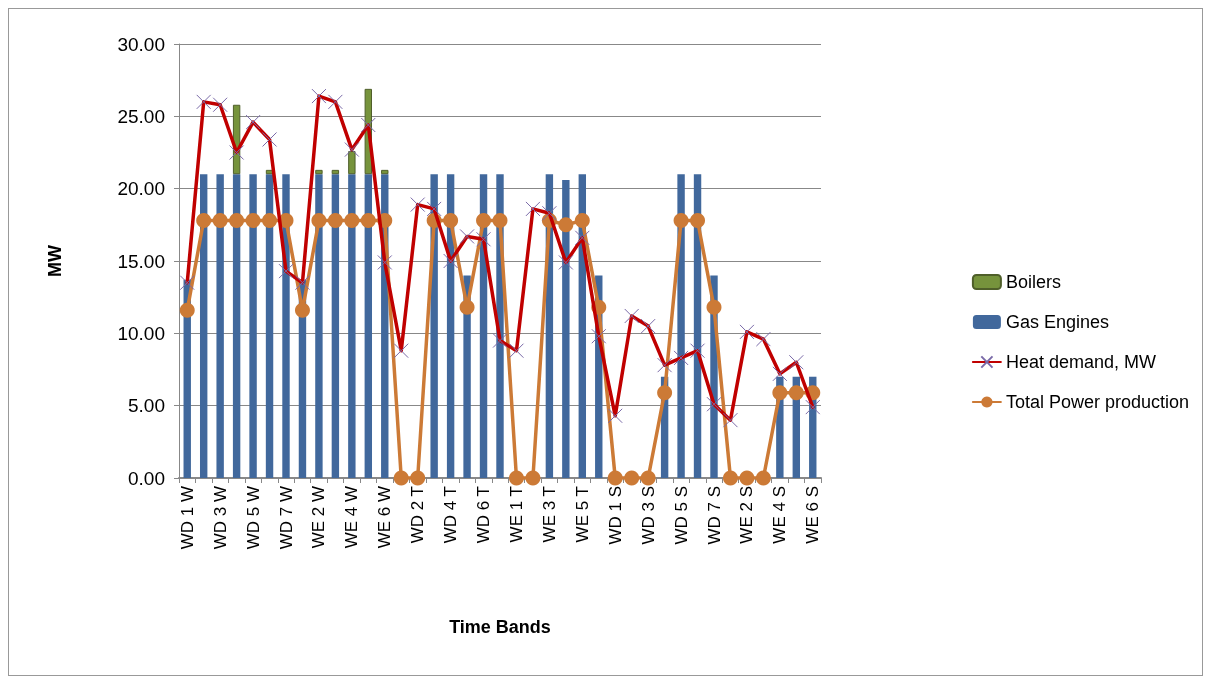 The image size is (1211, 684). I want to click on x-axis-title: Time Bands, so click(500, 627).